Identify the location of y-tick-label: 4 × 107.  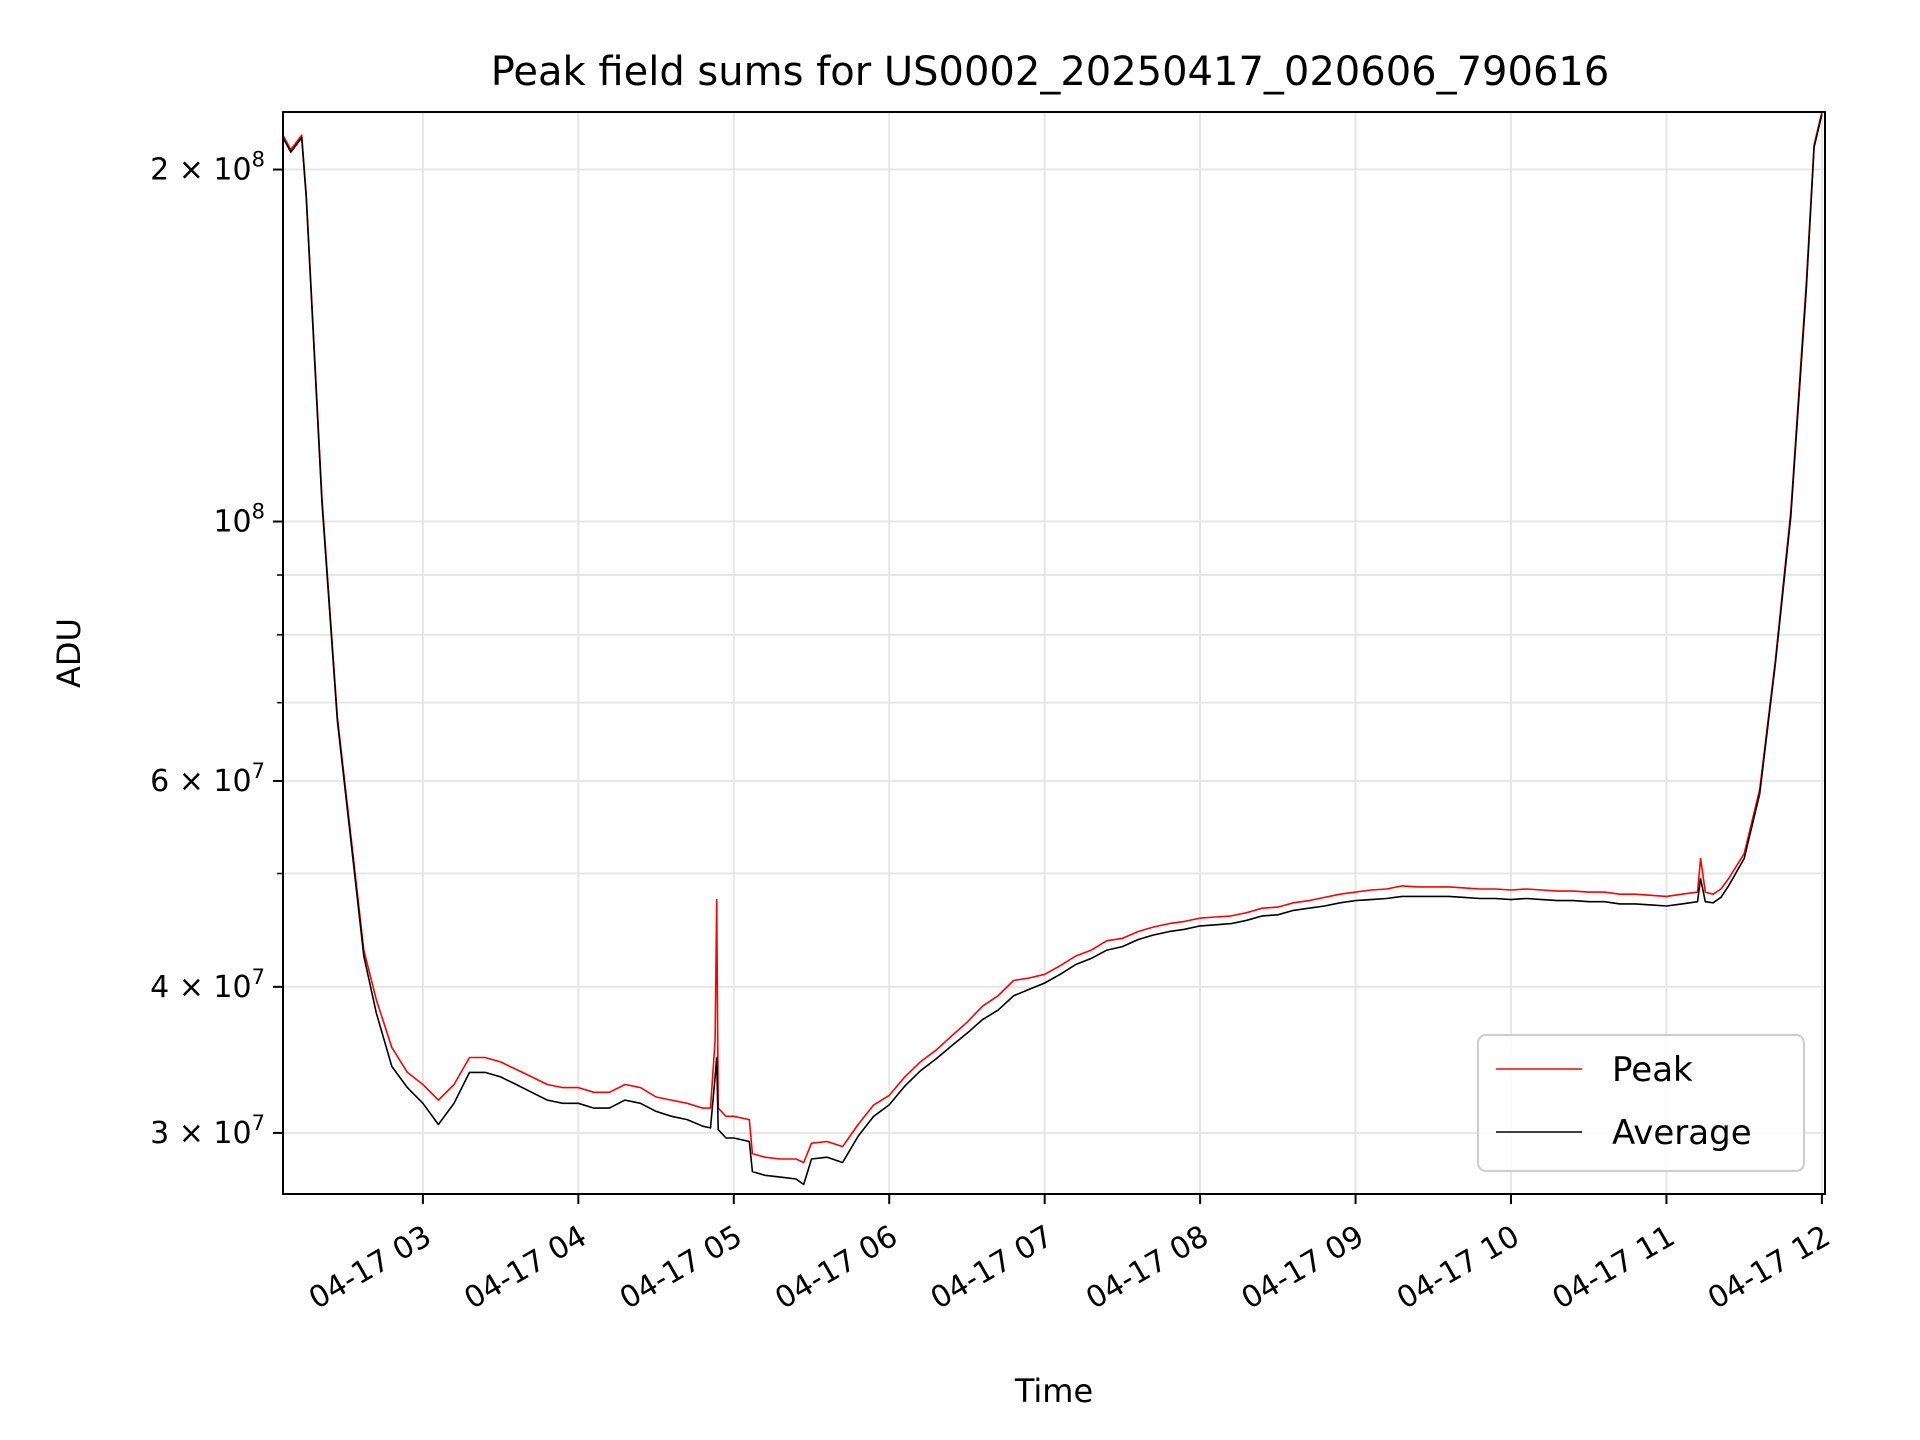
(207, 985).